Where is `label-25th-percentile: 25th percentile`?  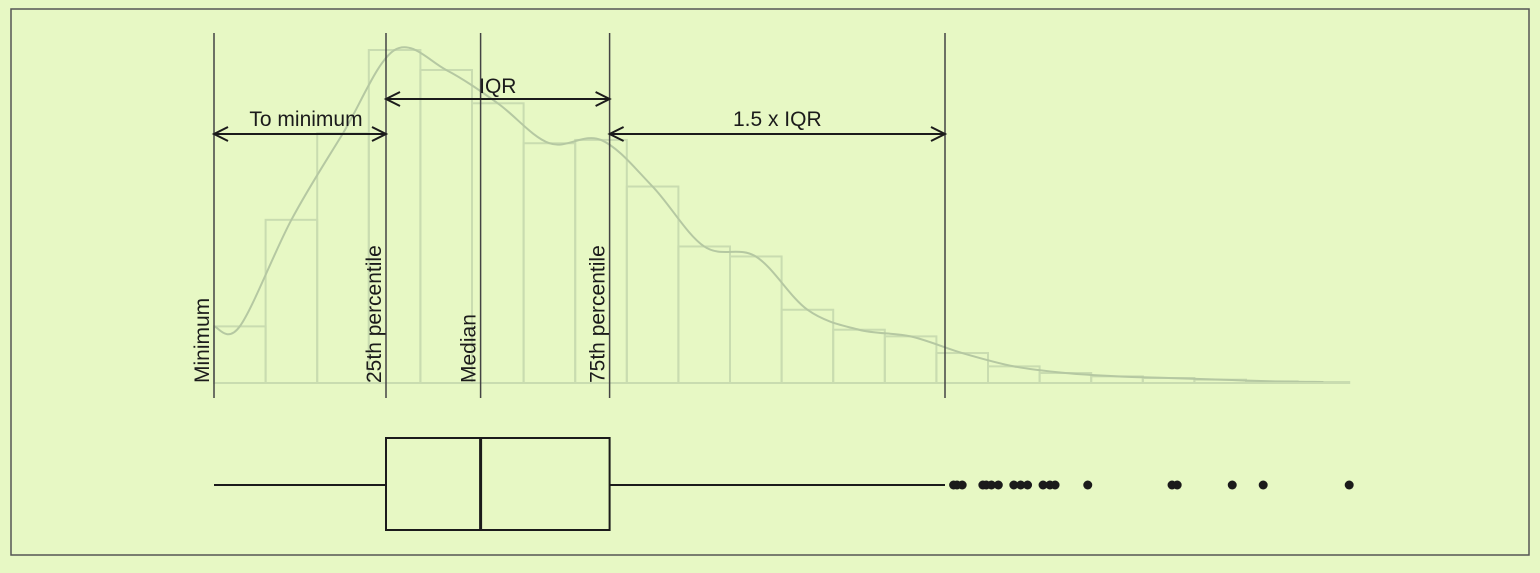
label-25th-percentile: 25th percentile is located at coordinates (374, 314).